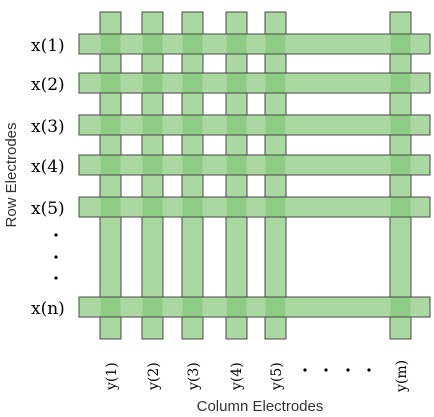  Describe the element at coordinates (276, 165) in the screenshot. I see `crossing-r4-c5` at that location.